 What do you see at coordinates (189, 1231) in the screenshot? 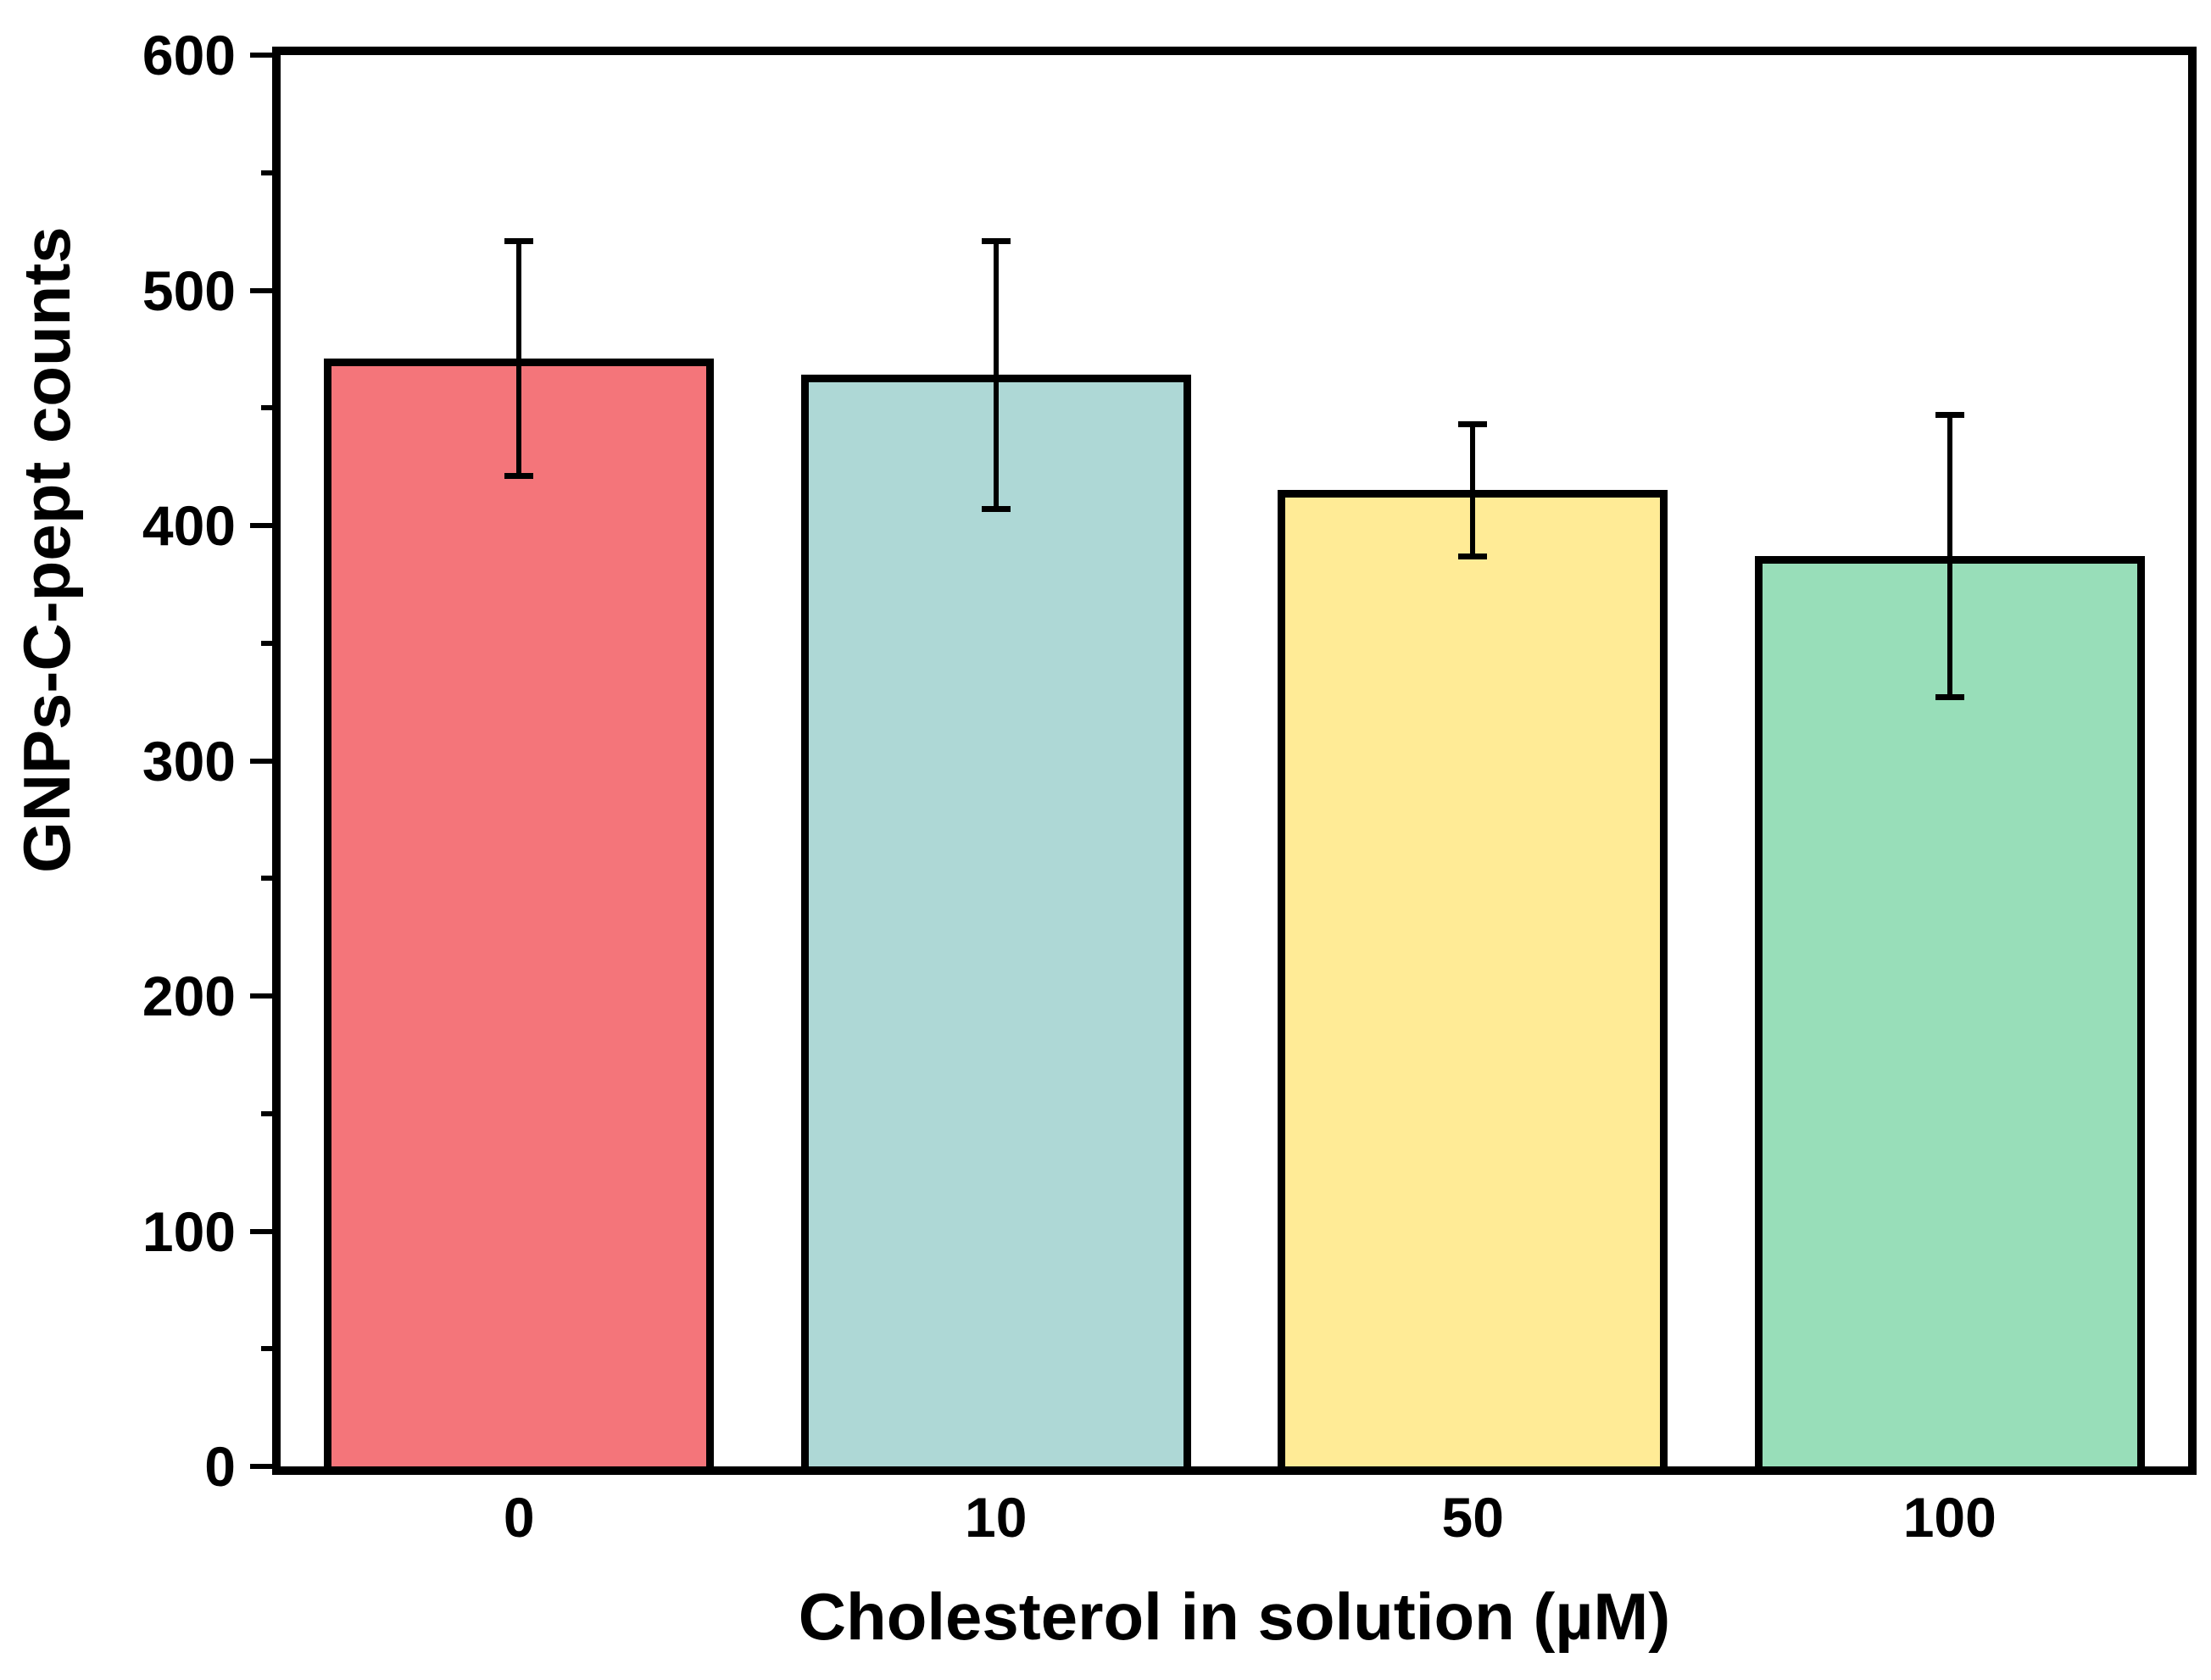
I see `y-tick-label: 100` at bounding box center [189, 1231].